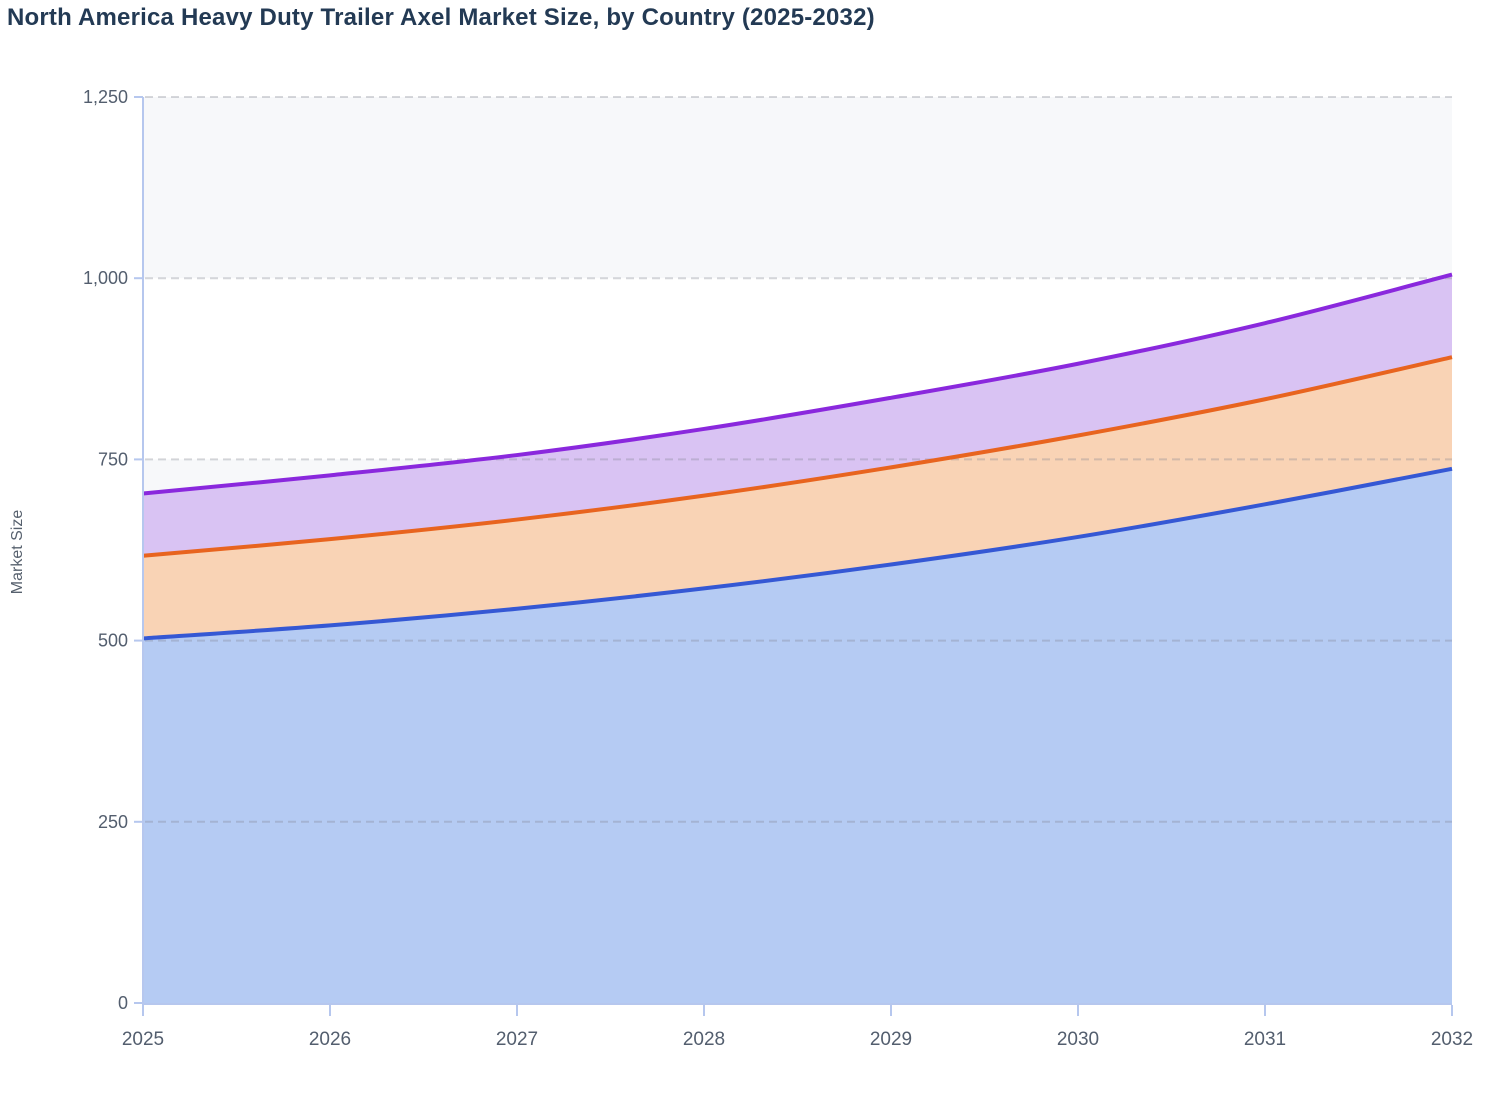  What do you see at coordinates (143, 1039) in the screenshot?
I see `x-tick-label-2025: 2025` at bounding box center [143, 1039].